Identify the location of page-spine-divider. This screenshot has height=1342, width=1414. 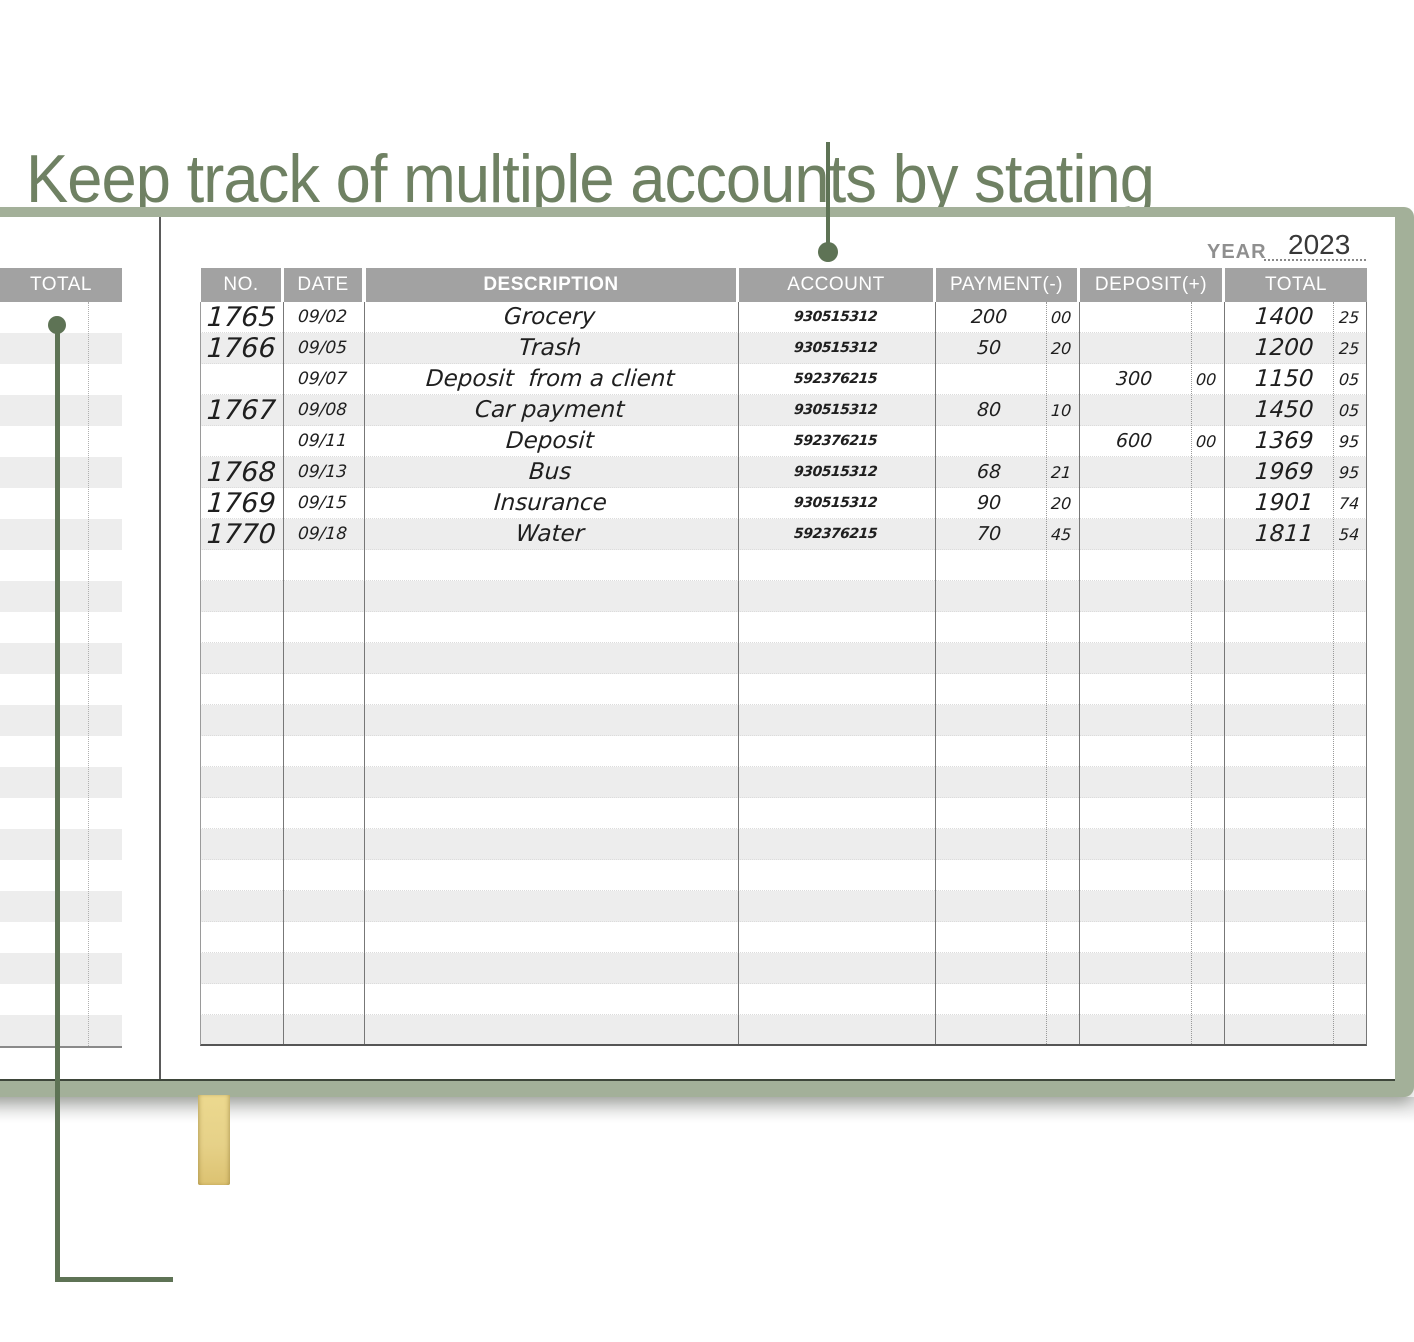
(160, 648).